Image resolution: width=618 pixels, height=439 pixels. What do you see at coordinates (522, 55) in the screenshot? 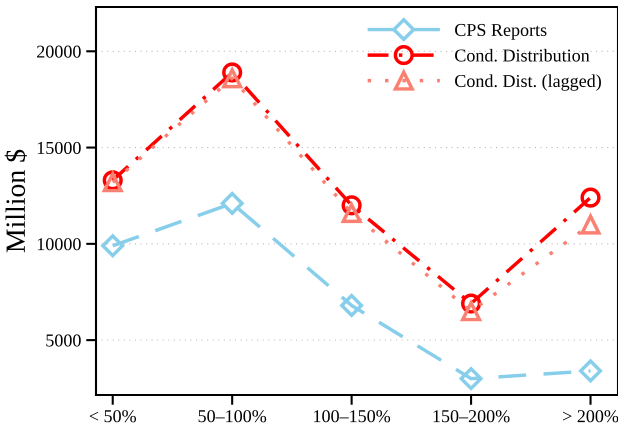
I see `legend-label: Cond. Distribution` at bounding box center [522, 55].